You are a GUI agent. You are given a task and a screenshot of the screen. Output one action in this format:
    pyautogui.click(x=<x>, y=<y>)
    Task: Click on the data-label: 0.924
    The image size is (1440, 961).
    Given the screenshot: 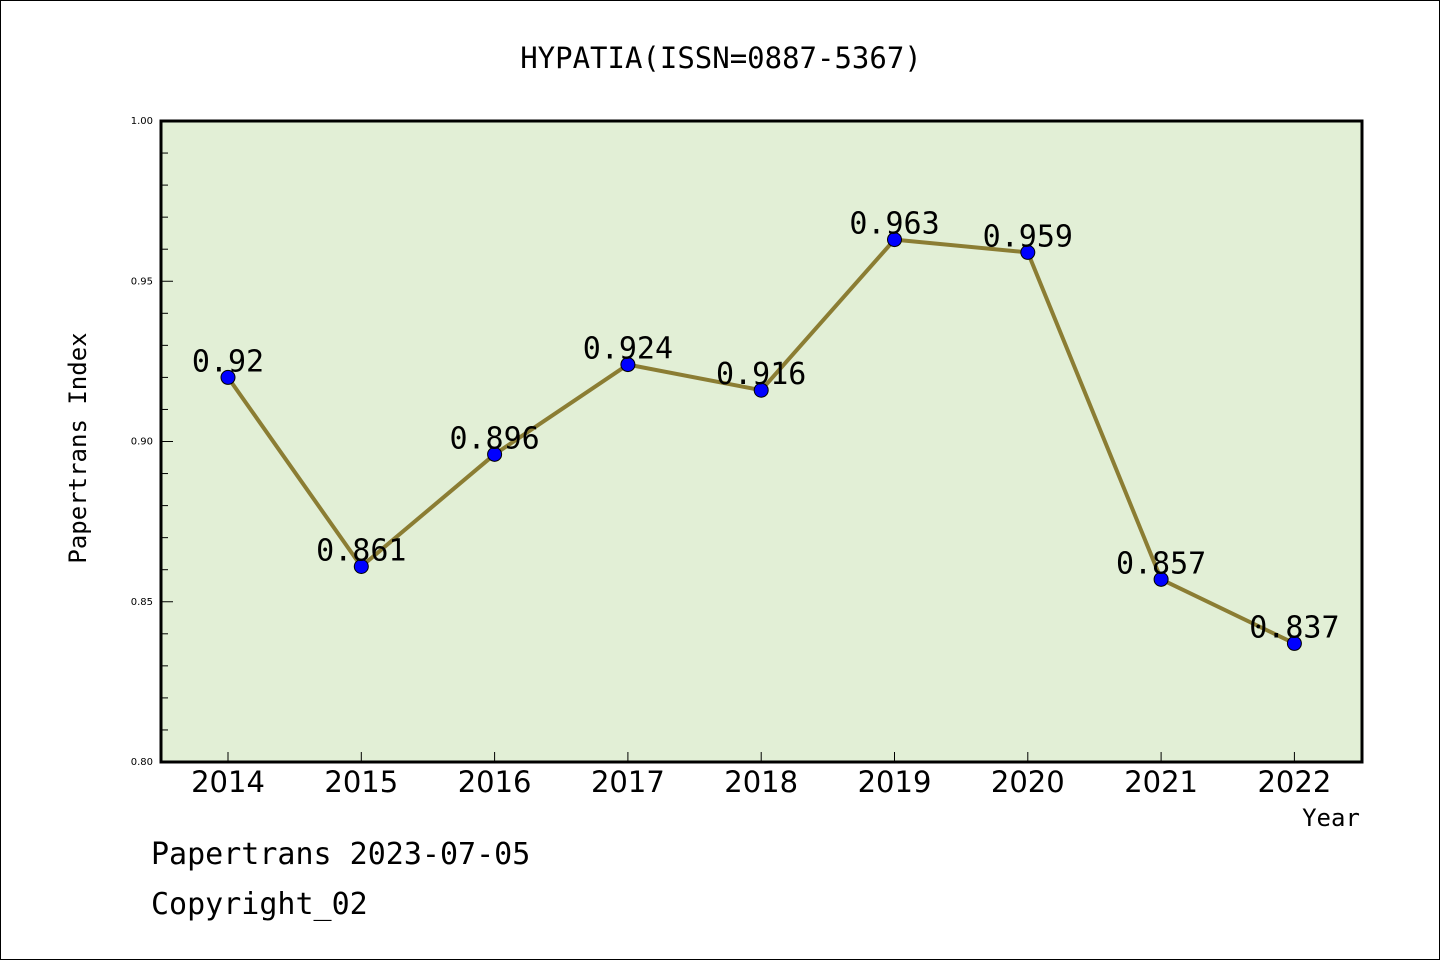 What is the action you would take?
    pyautogui.click(x=628, y=349)
    